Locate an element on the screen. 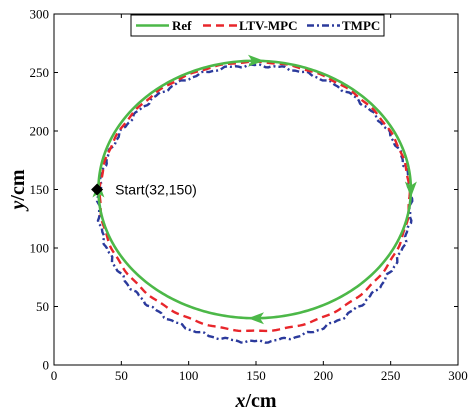  y-tick-label: 250 is located at coordinates (40, 72).